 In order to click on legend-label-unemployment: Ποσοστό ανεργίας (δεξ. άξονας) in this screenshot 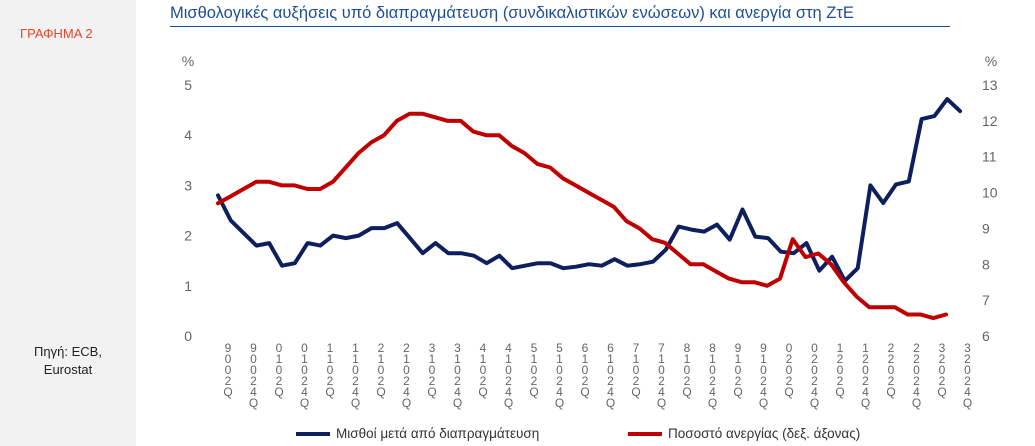, I will do `click(764, 433)`.